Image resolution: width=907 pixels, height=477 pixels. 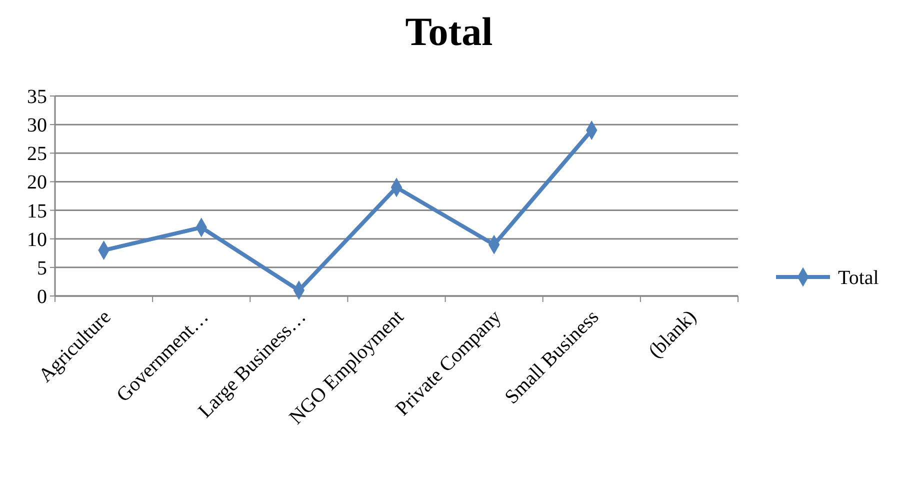 I want to click on chart-title: Total, so click(x=449, y=31).